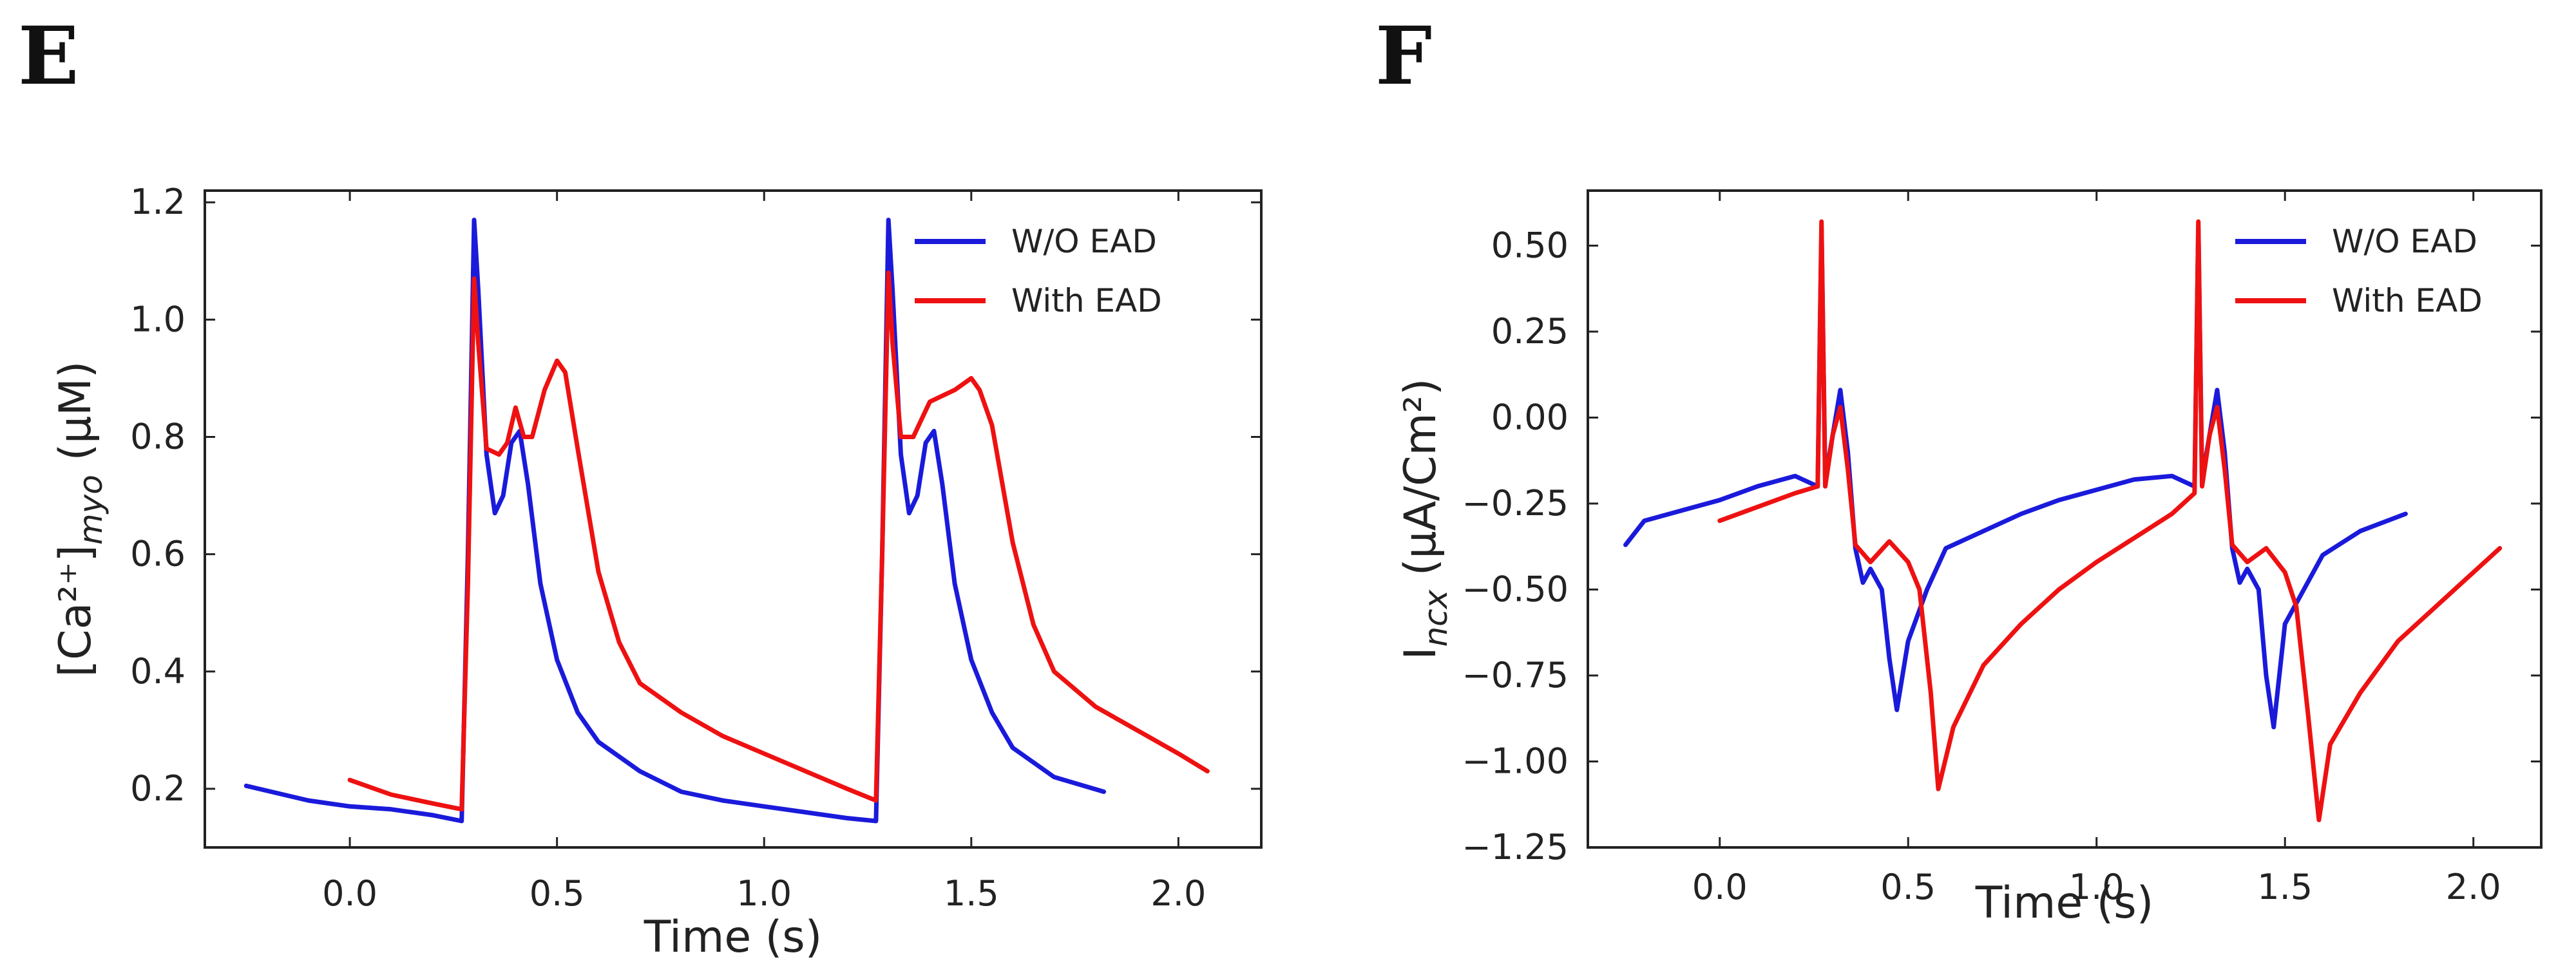  What do you see at coordinates (158, 202) in the screenshot?
I see `y-tick-label: 1.2` at bounding box center [158, 202].